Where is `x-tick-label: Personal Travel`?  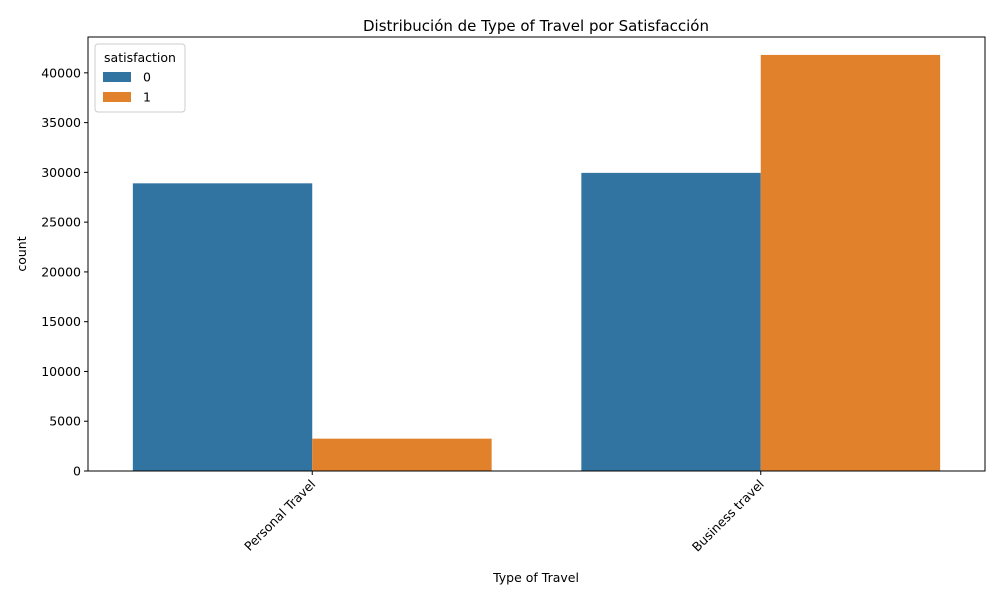 x-tick-label: Personal Travel is located at coordinates (279, 515).